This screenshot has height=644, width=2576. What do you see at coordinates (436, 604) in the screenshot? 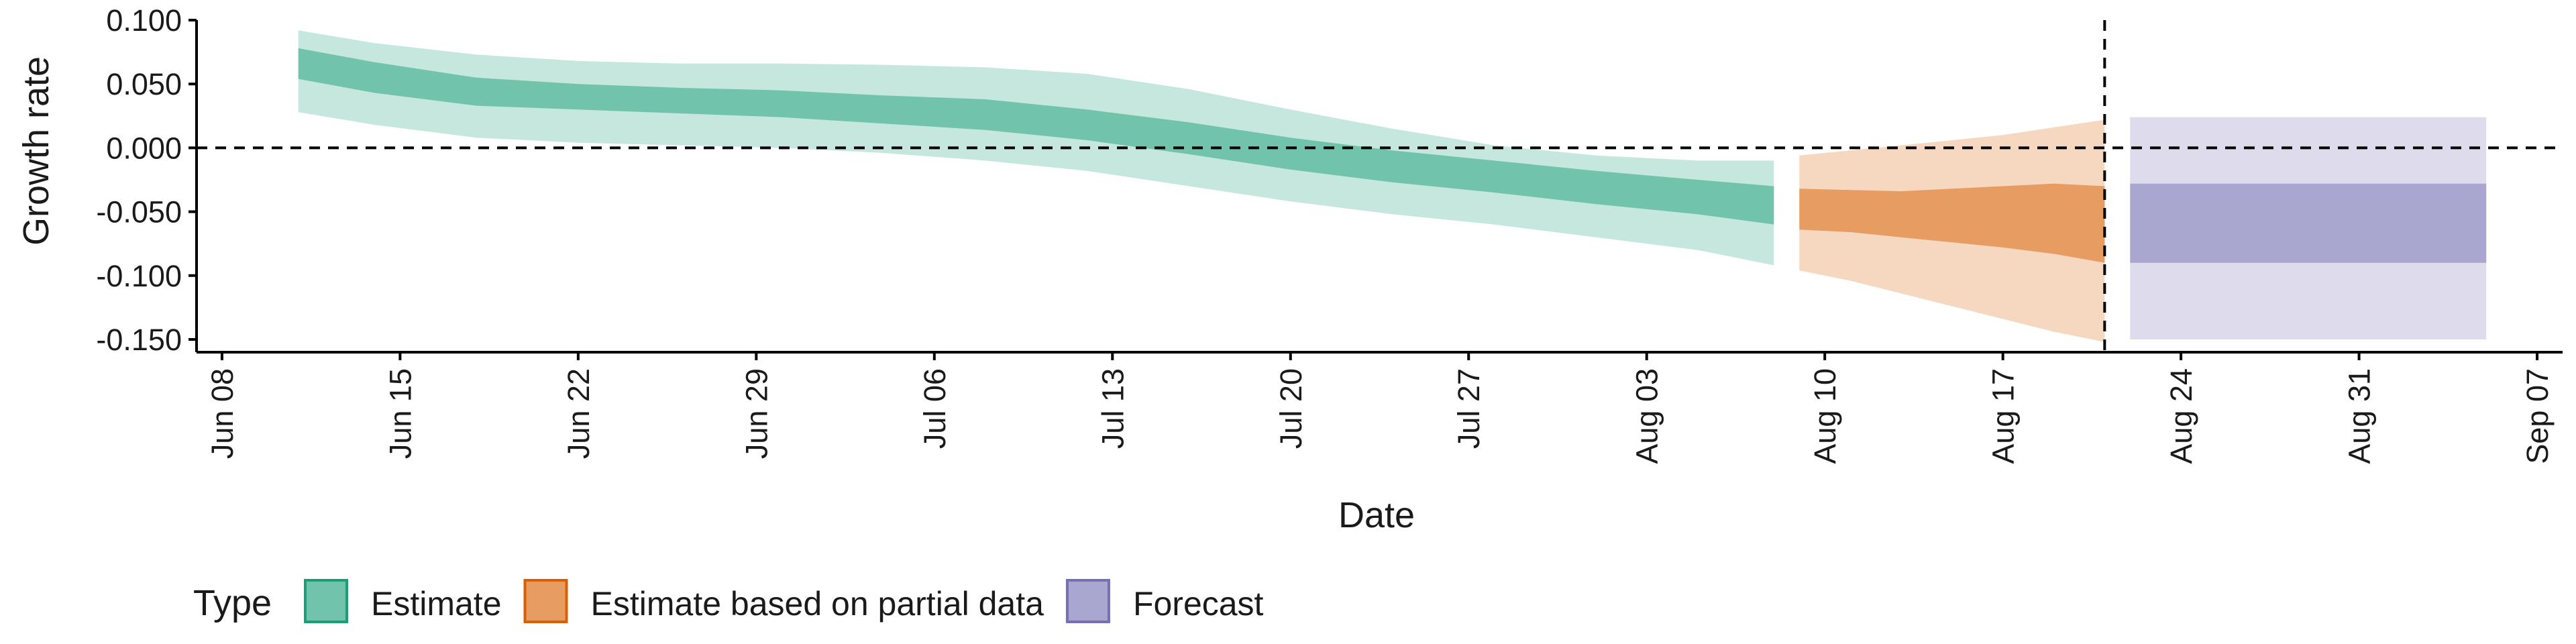
I see `legend-item-label: Estimate` at bounding box center [436, 604].